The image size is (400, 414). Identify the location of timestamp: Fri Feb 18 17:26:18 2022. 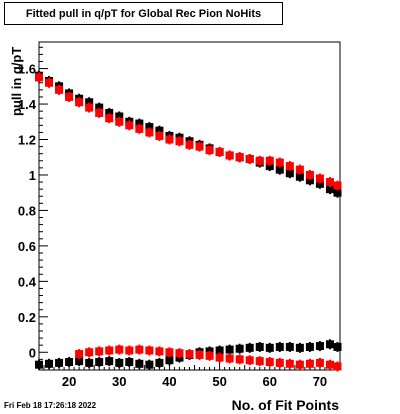
(50, 405).